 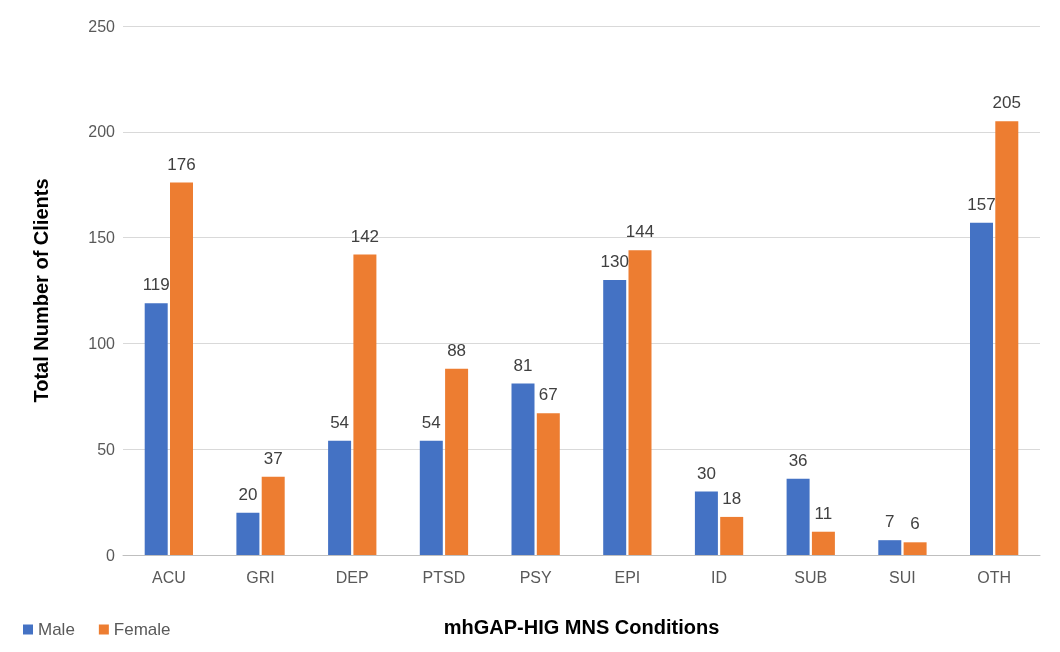 What do you see at coordinates (56, 629) in the screenshot?
I see `legend-label: Male` at bounding box center [56, 629].